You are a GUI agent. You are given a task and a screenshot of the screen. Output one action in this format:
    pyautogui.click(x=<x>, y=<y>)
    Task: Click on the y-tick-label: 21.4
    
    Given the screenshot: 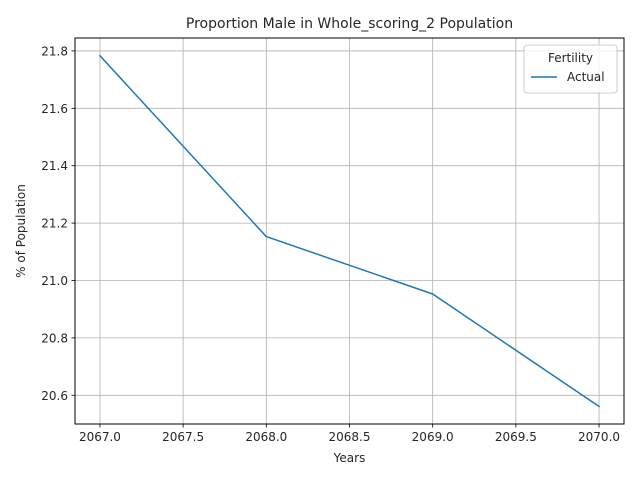 What is the action you would take?
    pyautogui.click(x=54, y=166)
    